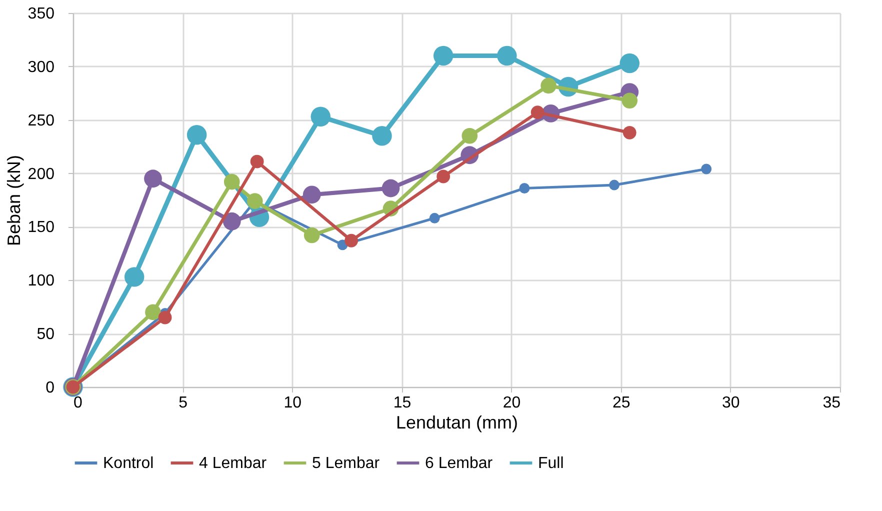  Describe the element at coordinates (346, 463) in the screenshot. I see `legend-label: 5 Lembar` at that location.